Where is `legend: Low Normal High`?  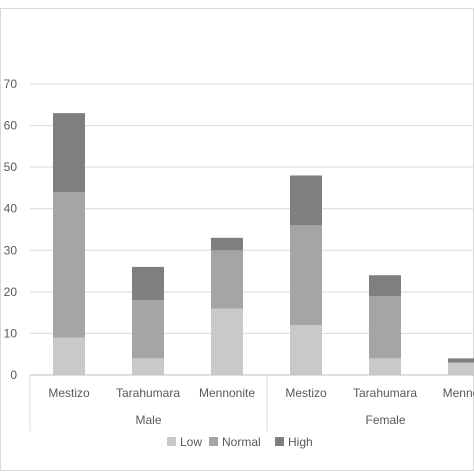 legend: Low Normal High is located at coordinates (240, 442).